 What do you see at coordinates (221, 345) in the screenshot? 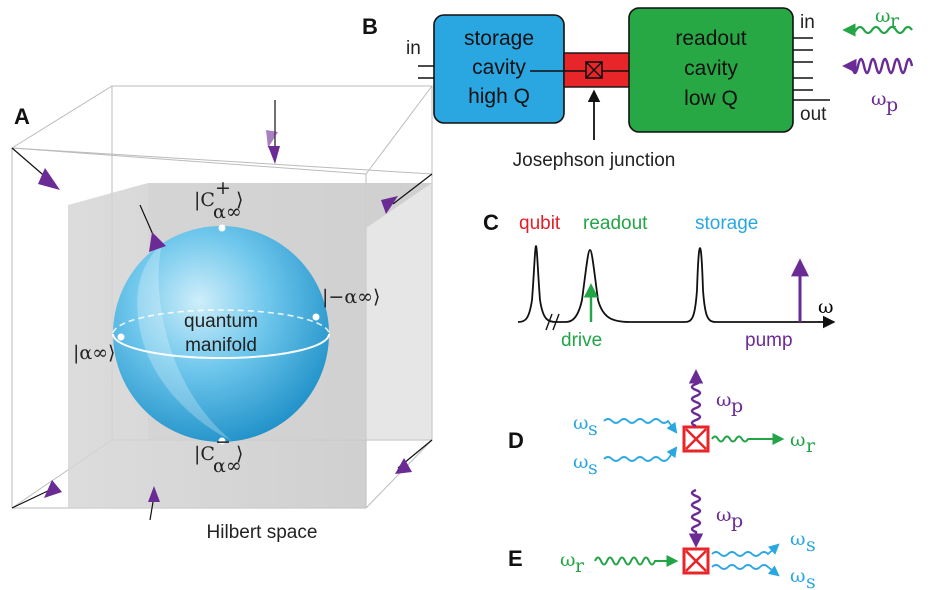
I see `sphere-label-line-2: manifold` at bounding box center [221, 345].